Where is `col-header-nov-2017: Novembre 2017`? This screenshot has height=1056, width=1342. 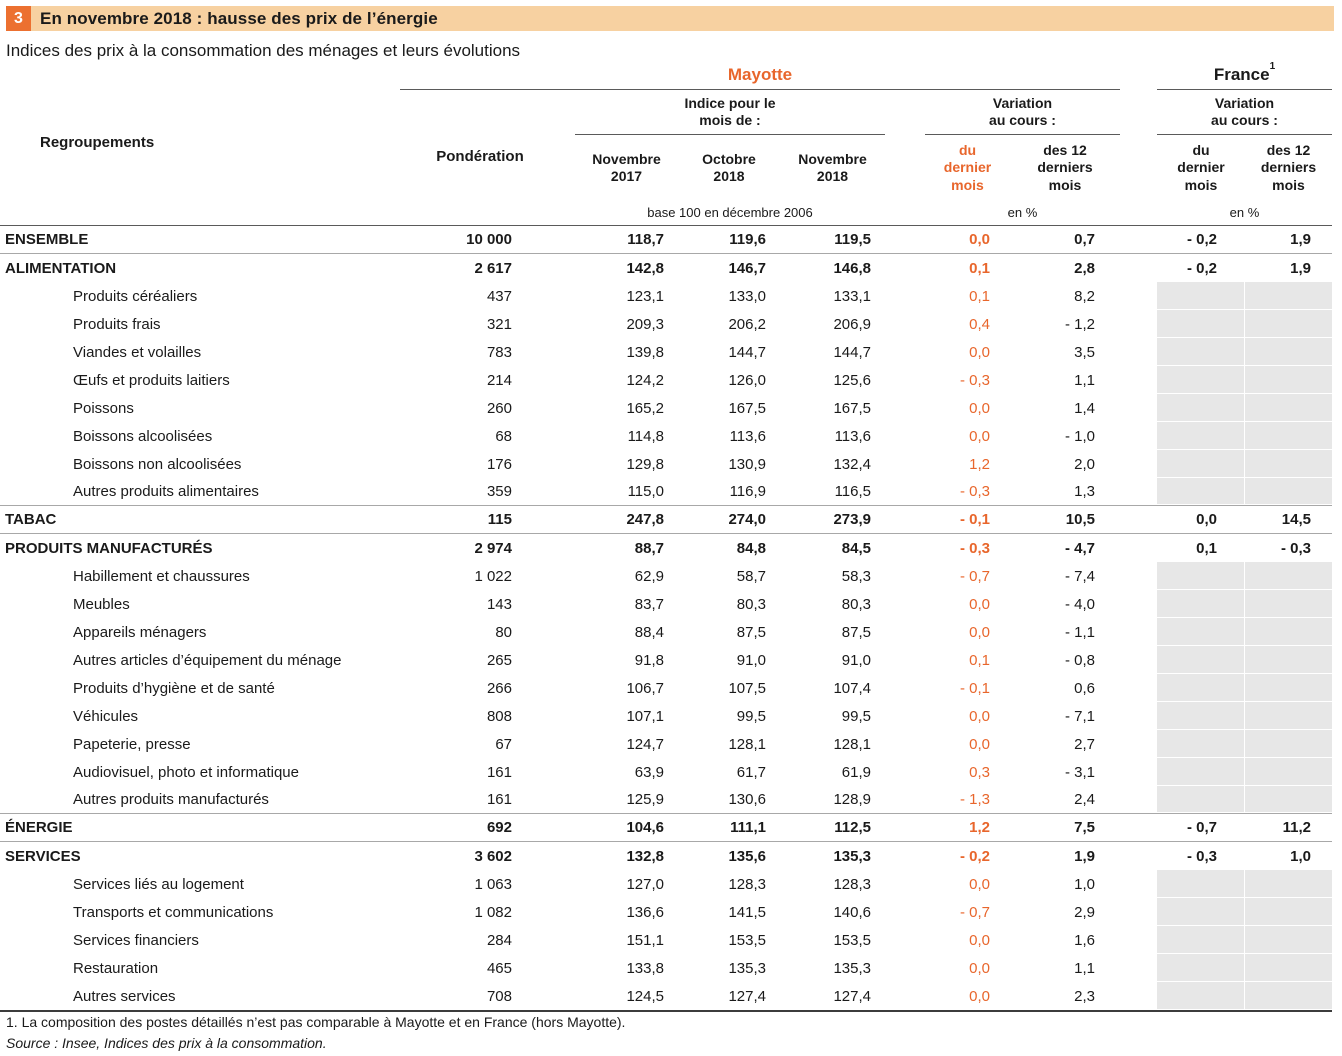 col-header-nov-2017: Novembre 2017 is located at coordinates (626, 167).